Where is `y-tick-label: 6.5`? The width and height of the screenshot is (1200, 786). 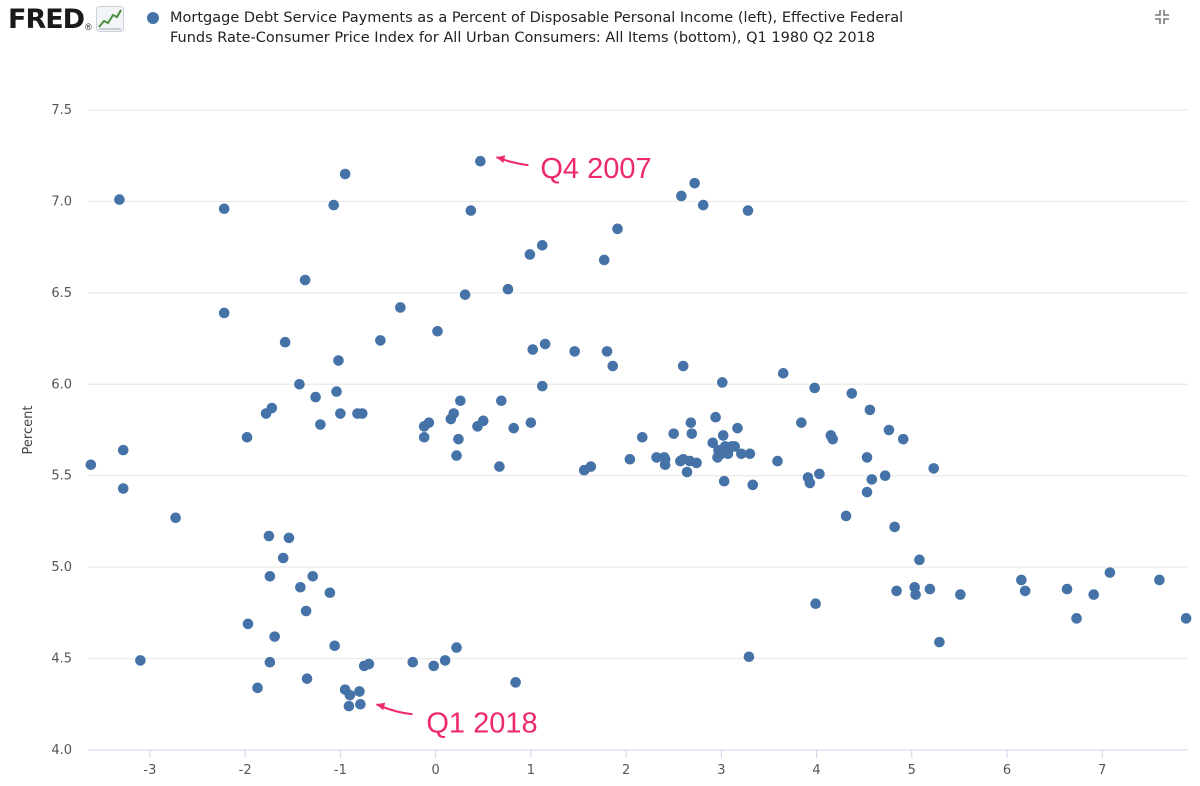 y-tick-label: 6.5 is located at coordinates (61, 293).